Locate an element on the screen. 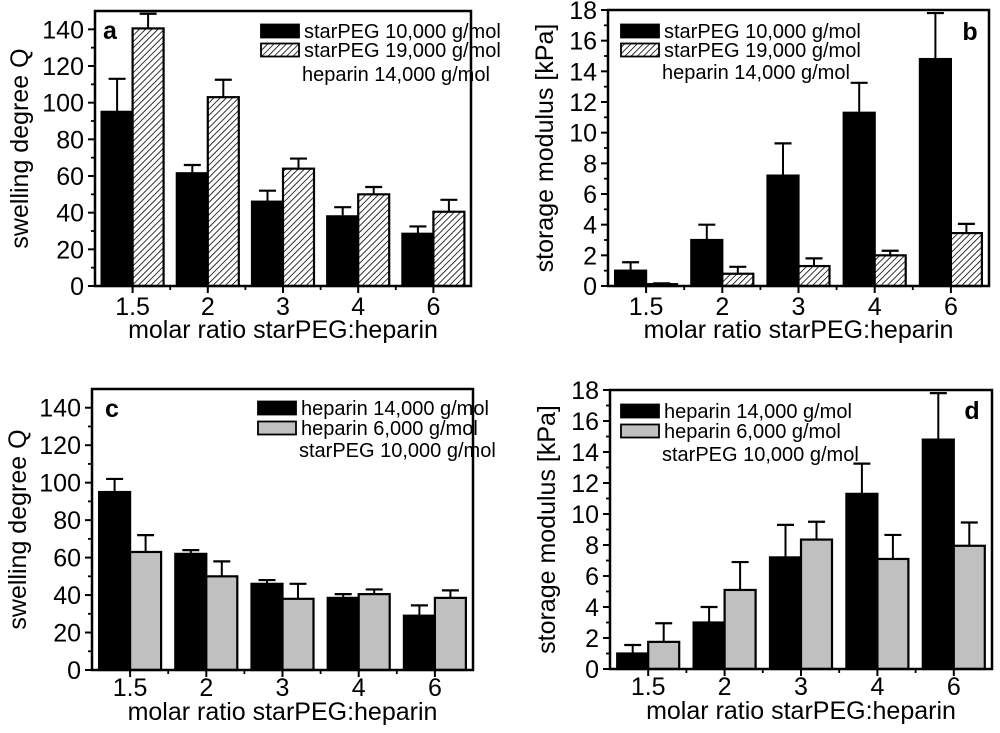 This screenshot has height=733, width=1000. x-tick-label-d-4: 4 is located at coordinates (877, 687).